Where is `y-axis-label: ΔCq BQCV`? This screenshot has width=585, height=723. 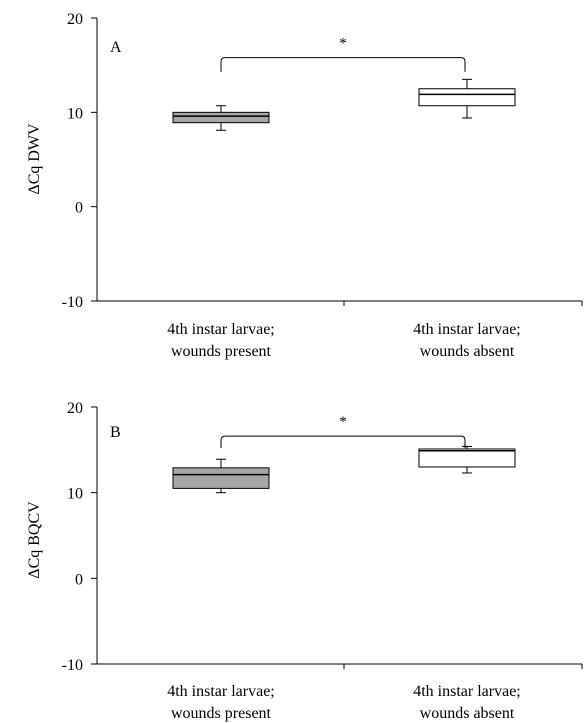 y-axis-label: ΔCq BQCV is located at coordinates (34, 540).